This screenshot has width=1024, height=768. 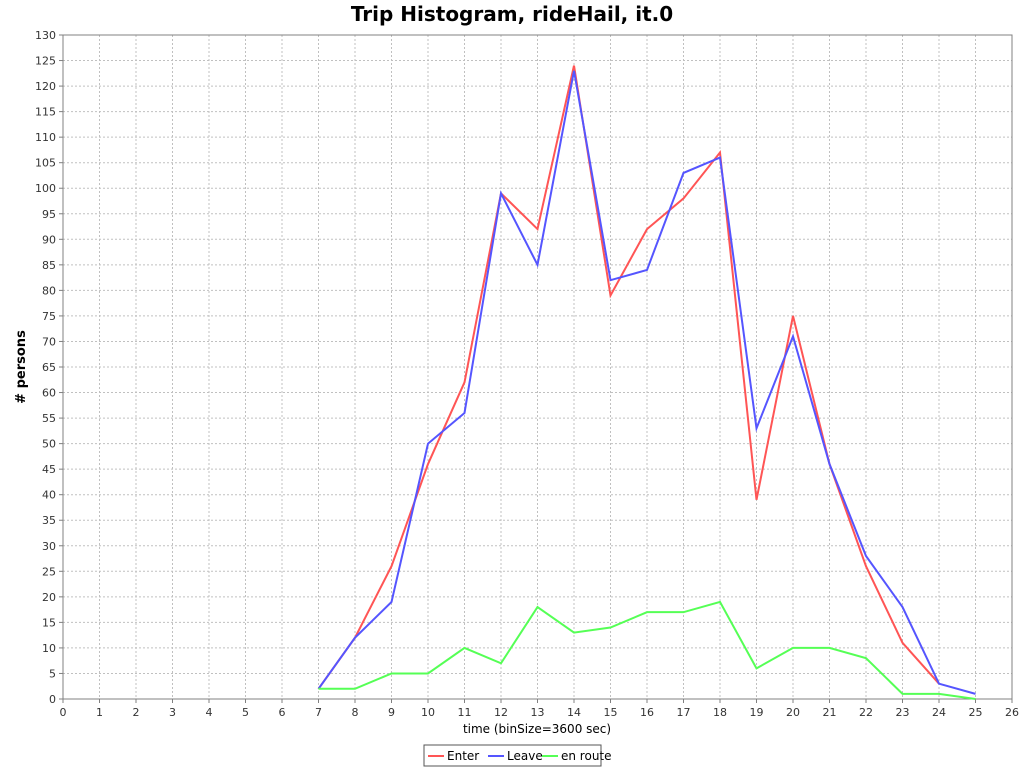 I want to click on x-tick-label: 19, so click(x=757, y=712).